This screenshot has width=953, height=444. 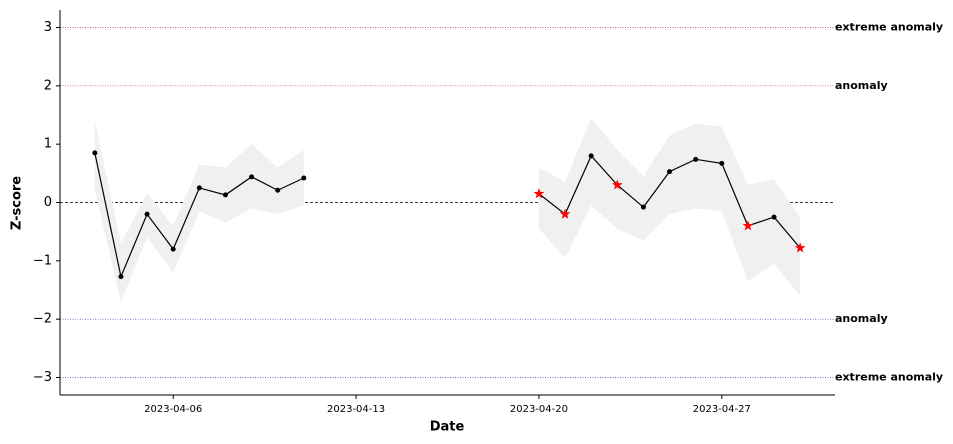 I want to click on x-tick-label: 2023-04-27, so click(x=722, y=409).